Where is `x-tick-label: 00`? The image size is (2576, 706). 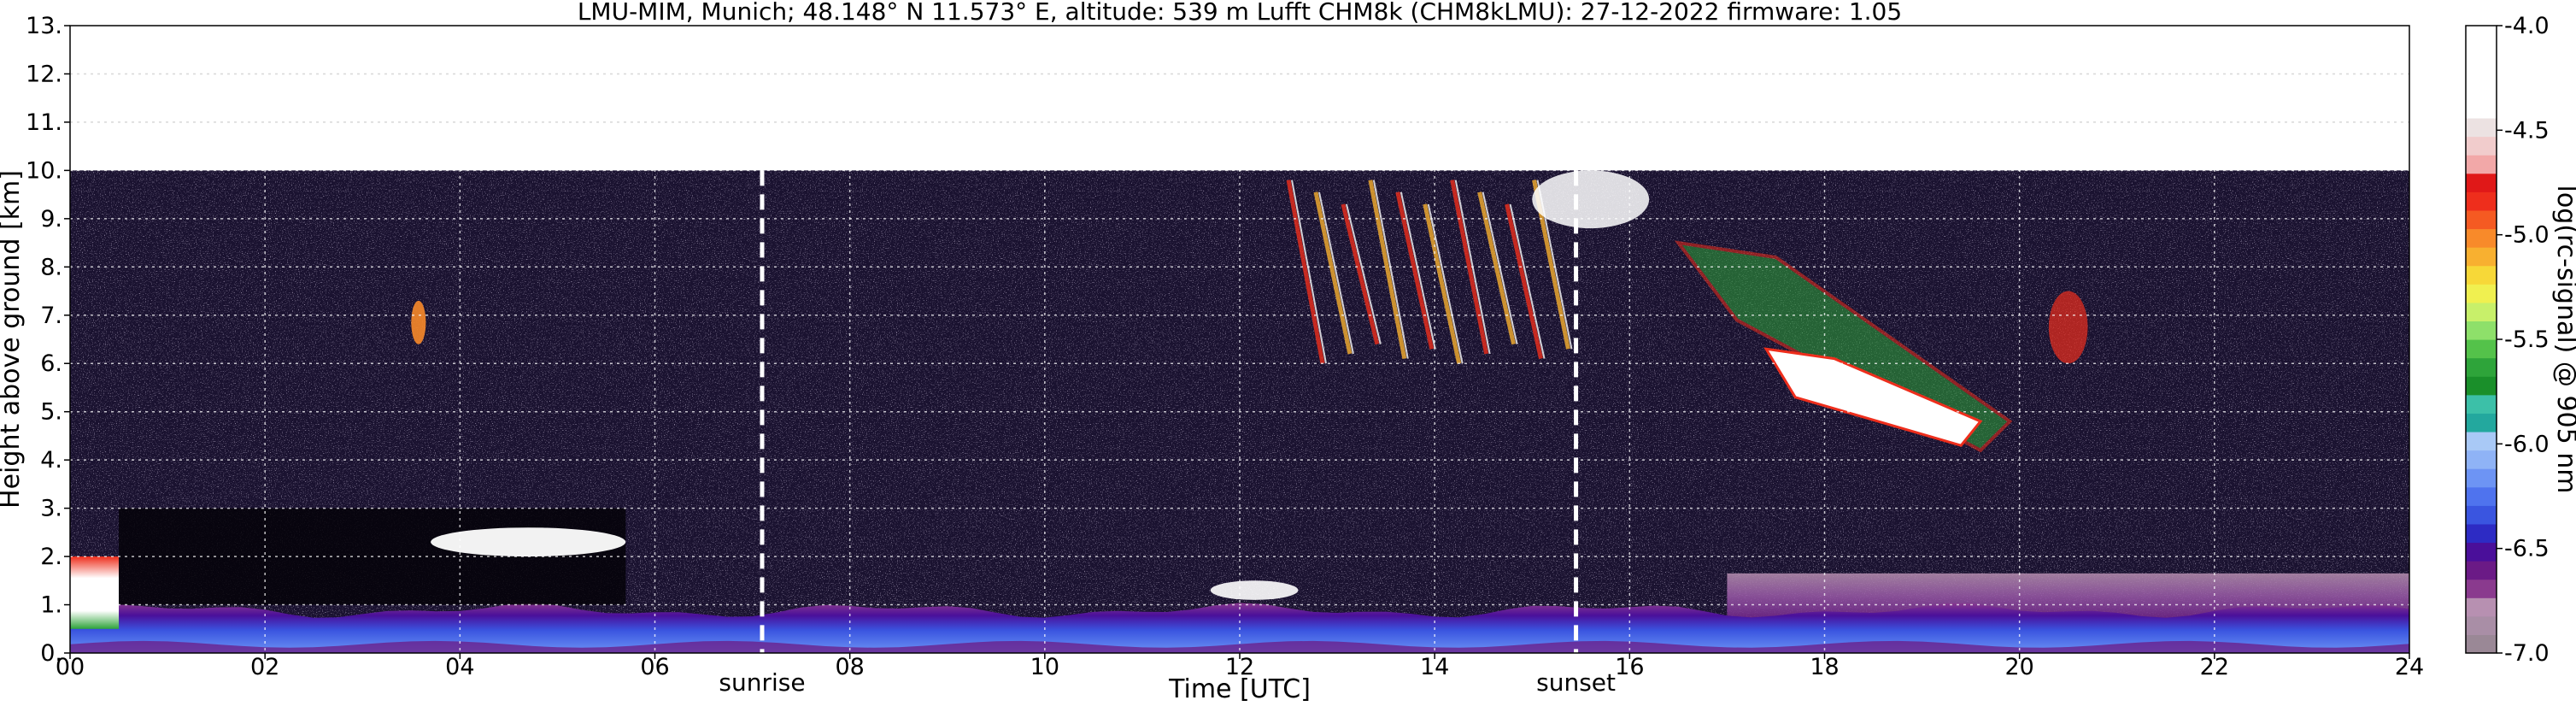 x-tick-label: 00 is located at coordinates (70, 667).